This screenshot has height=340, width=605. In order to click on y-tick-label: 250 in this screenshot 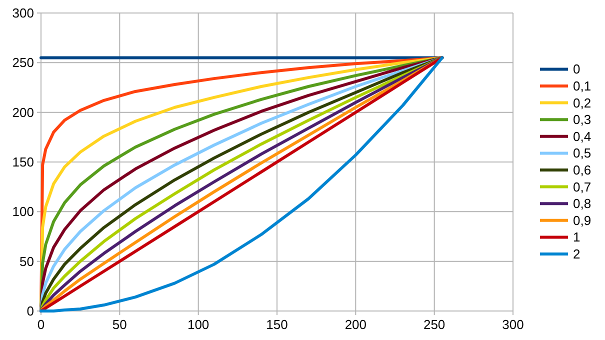, I will do `click(23, 62)`.